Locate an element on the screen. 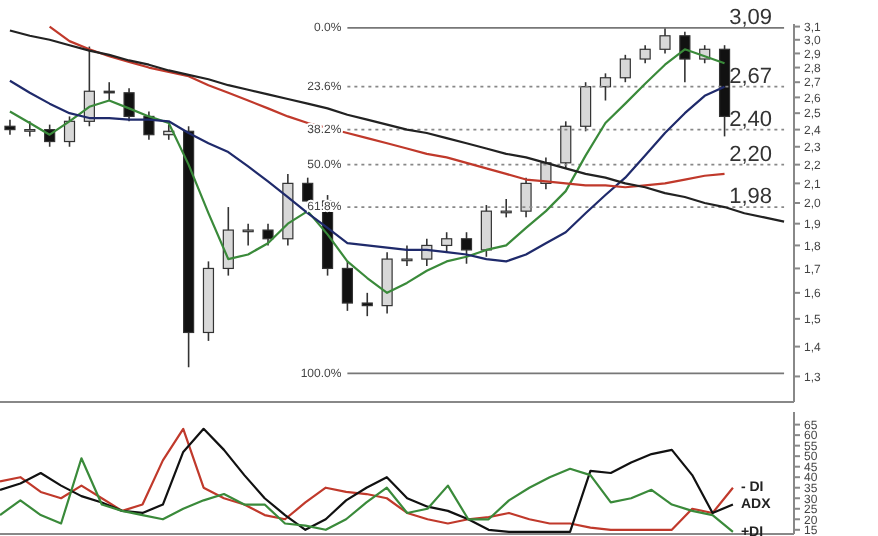  ref-line-label: 2,20 is located at coordinates (751, 154).